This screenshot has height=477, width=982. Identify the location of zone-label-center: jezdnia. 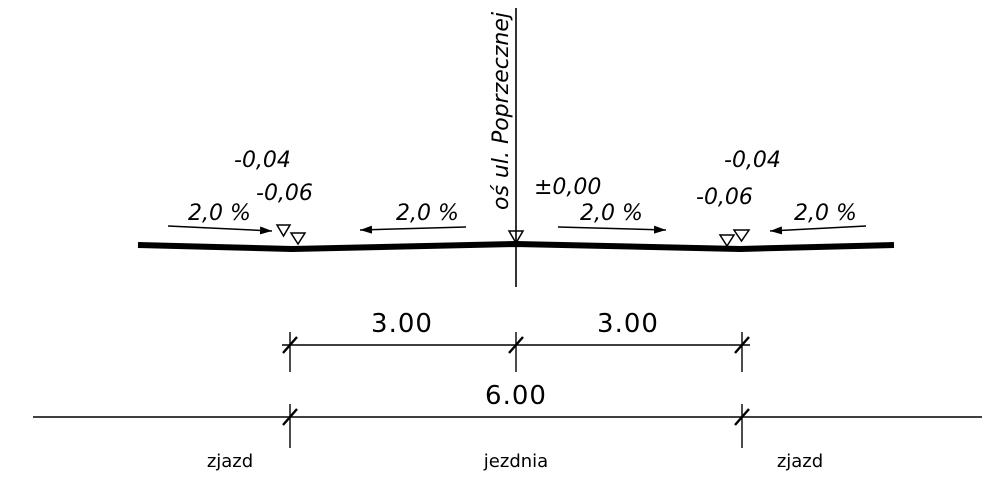
(515, 461).